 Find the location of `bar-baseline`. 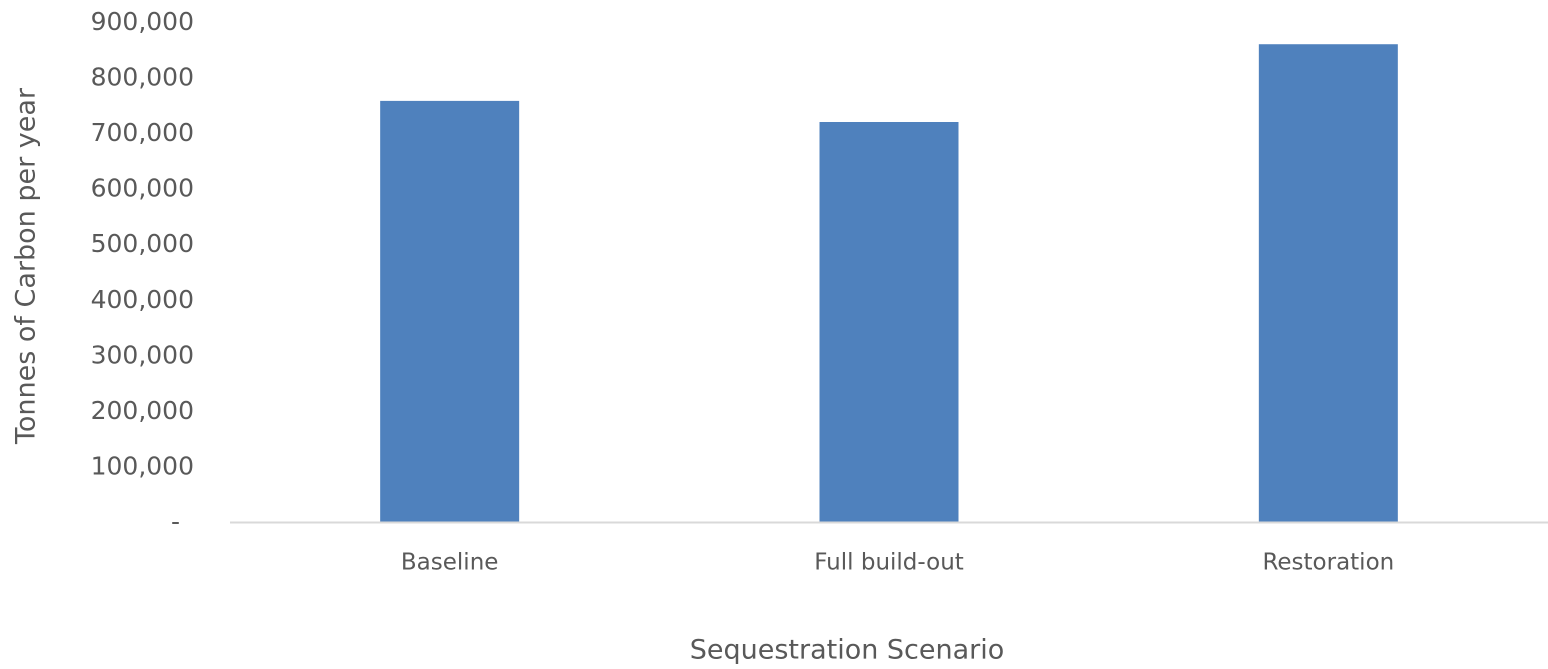

bar-baseline is located at coordinates (450, 311).